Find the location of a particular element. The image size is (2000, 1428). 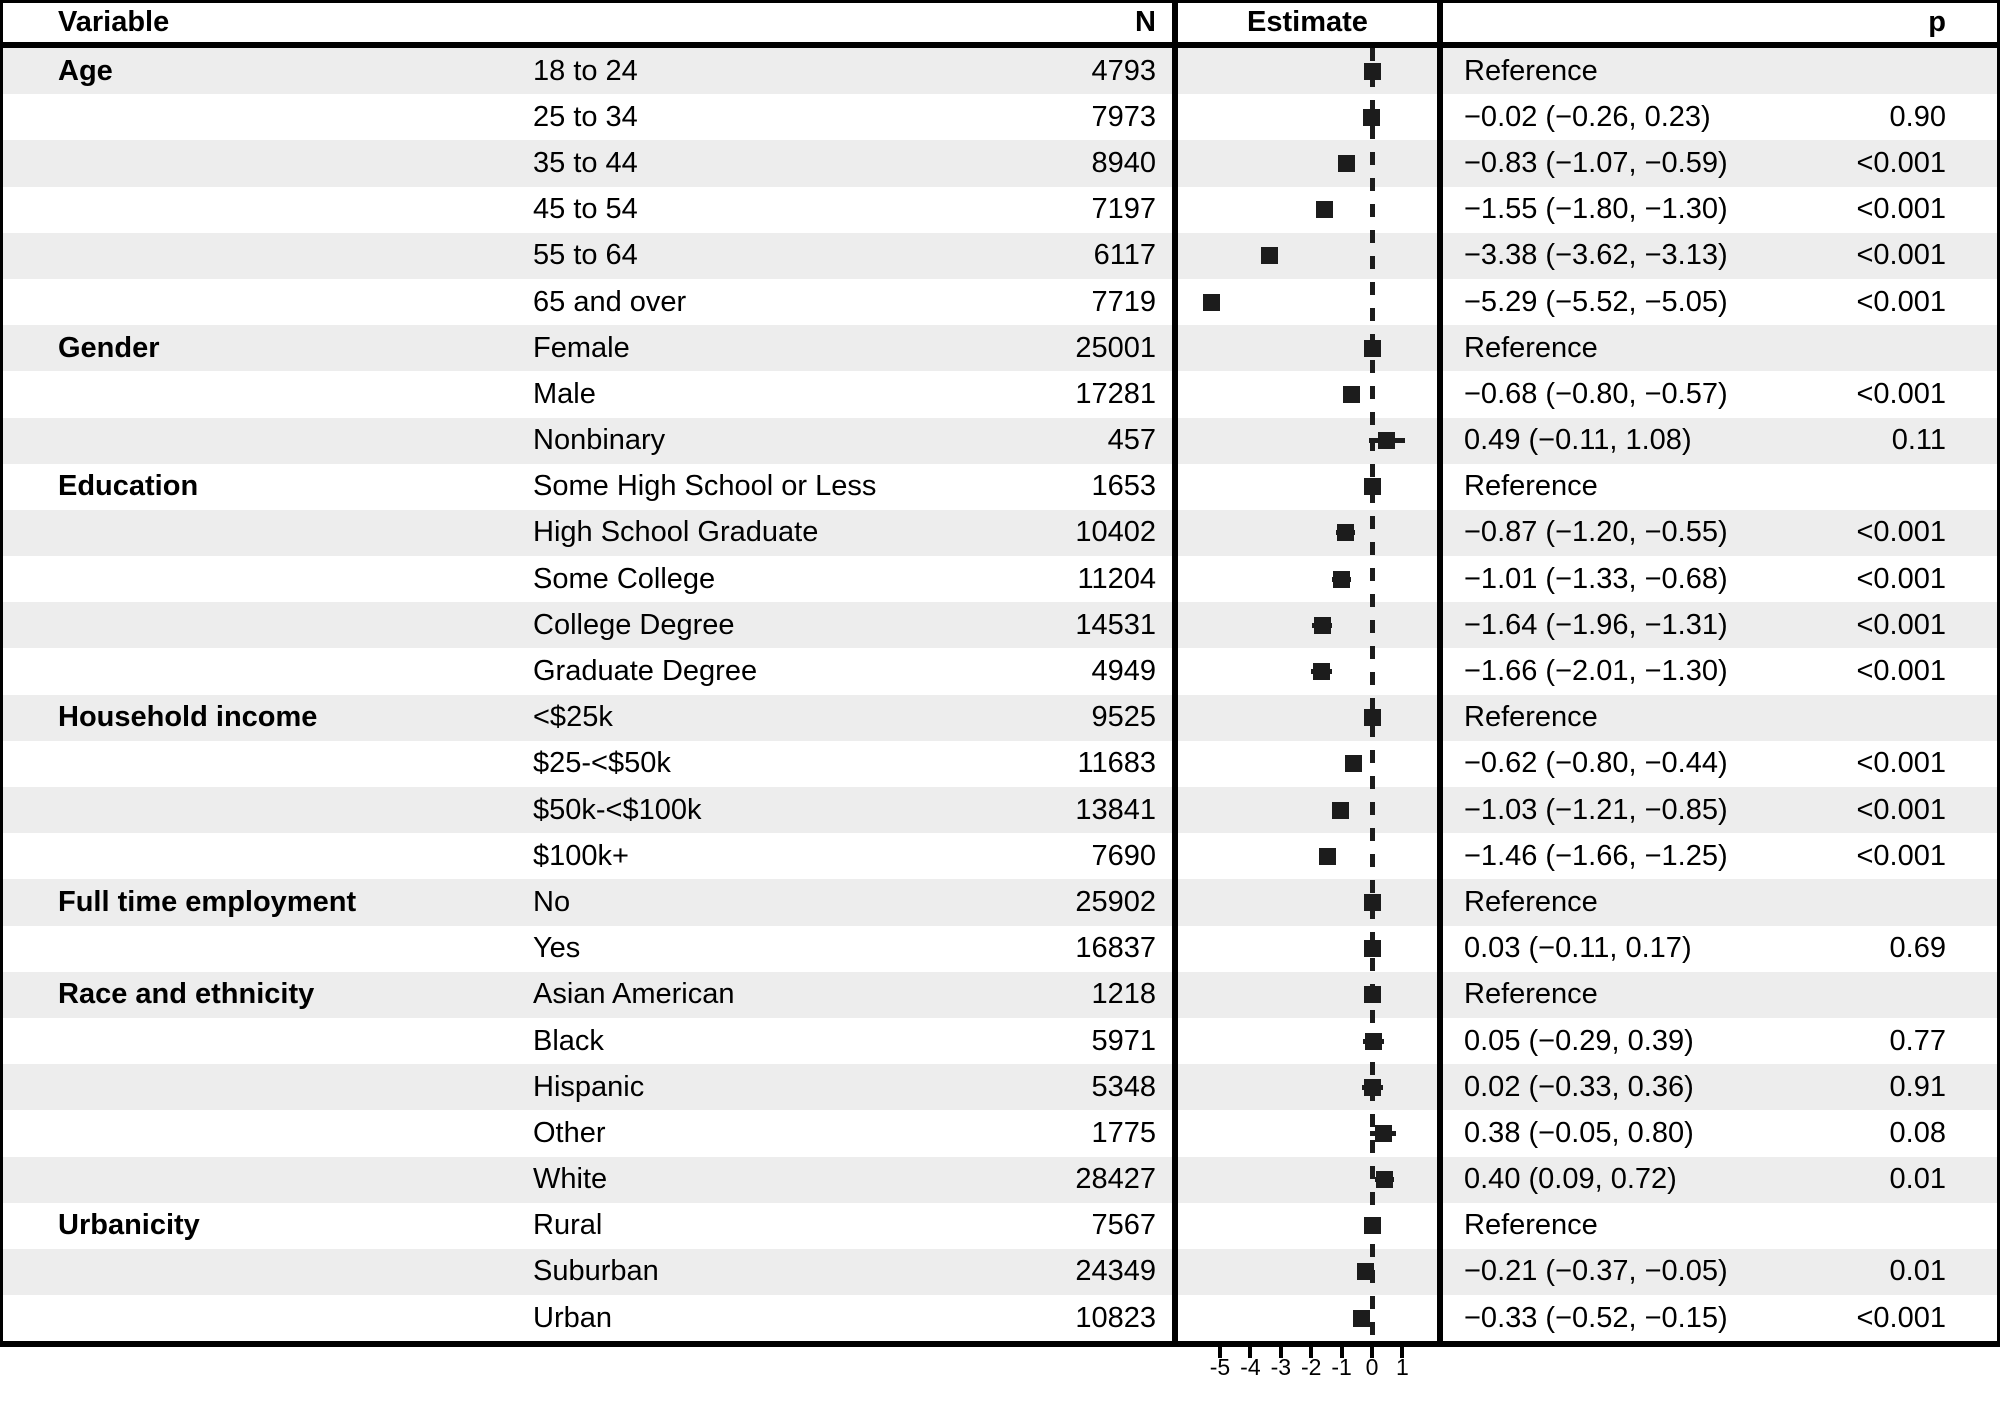

variable-level-label: High School Graduate is located at coordinates (676, 532).